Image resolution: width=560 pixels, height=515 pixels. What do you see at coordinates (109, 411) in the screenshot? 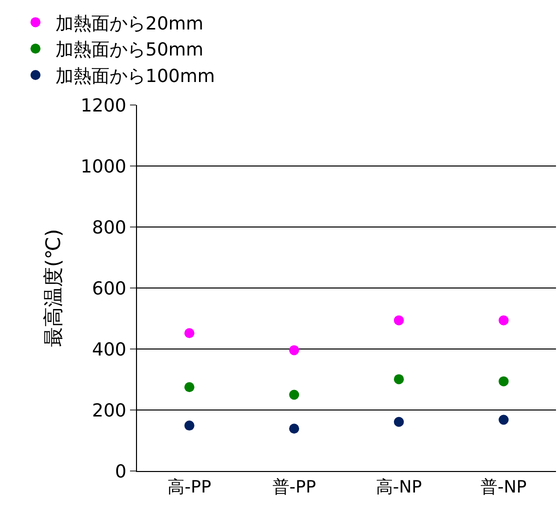
I see `y-tick-label: 200` at bounding box center [109, 411].